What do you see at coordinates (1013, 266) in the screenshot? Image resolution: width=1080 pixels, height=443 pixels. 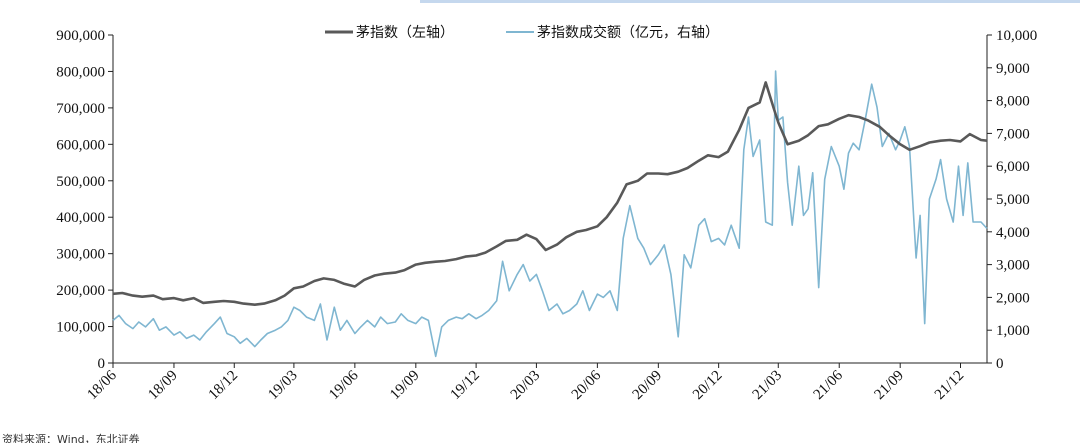 I see `right-tick-label: 3,000` at bounding box center [1013, 266].